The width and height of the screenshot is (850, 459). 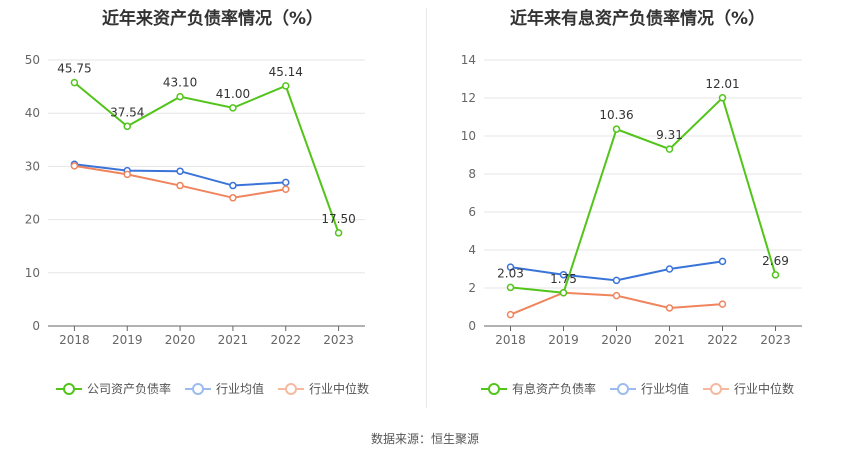 I want to click on y-tick-label: 50, so click(x=32, y=60).